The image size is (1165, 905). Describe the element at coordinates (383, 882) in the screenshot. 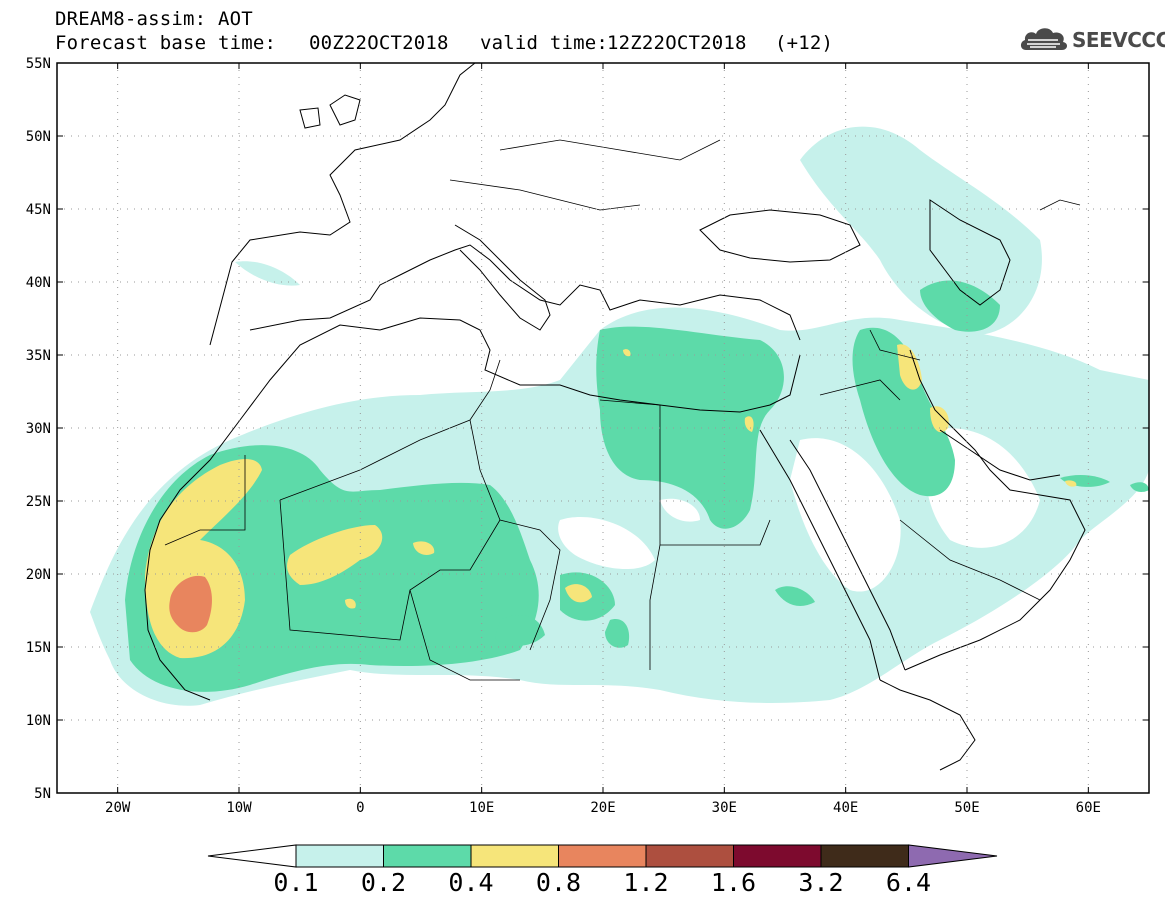

I see `colorbar-level-label: 0.2` at that location.